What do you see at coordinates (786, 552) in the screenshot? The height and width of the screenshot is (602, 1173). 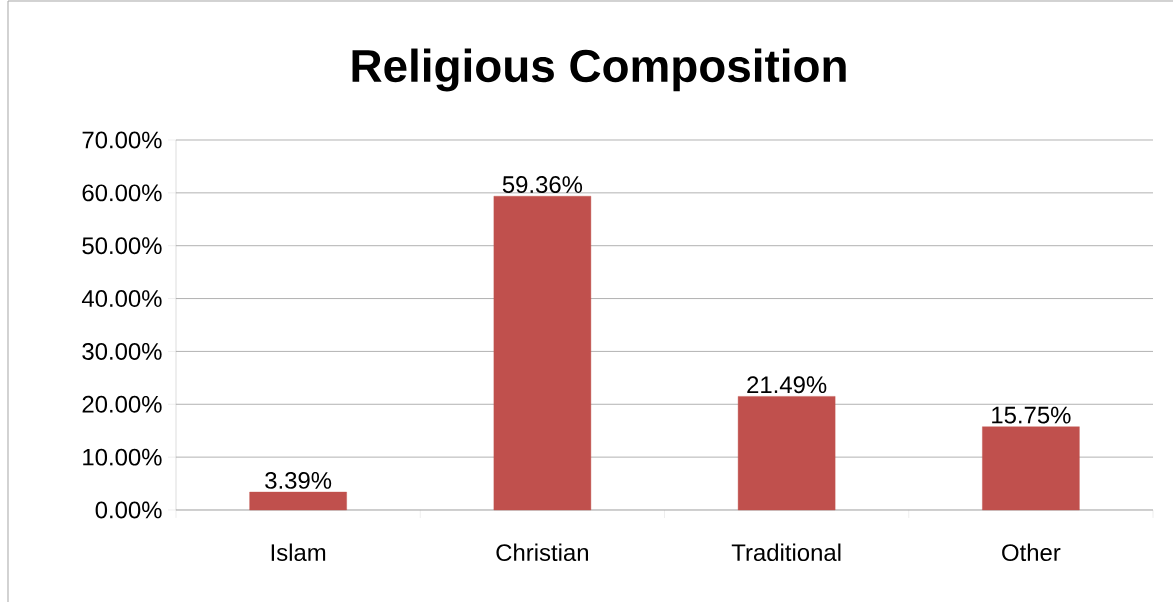 I see `x-tick-label: Traditional` at bounding box center [786, 552].